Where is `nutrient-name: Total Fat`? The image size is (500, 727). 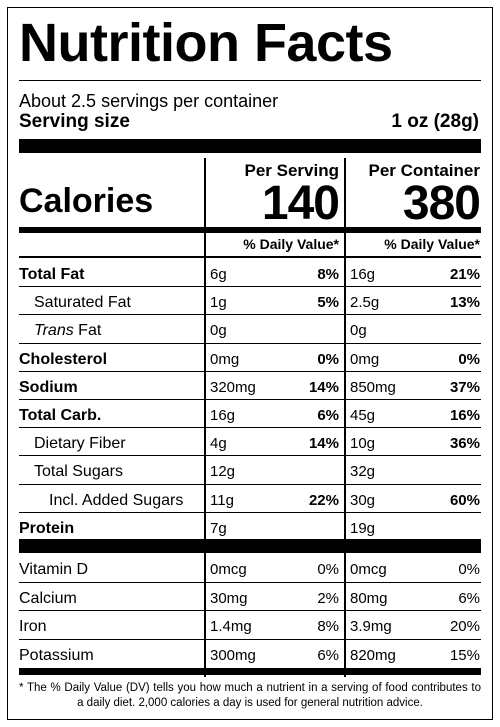
nutrient-name: Total Fat is located at coordinates (52, 274).